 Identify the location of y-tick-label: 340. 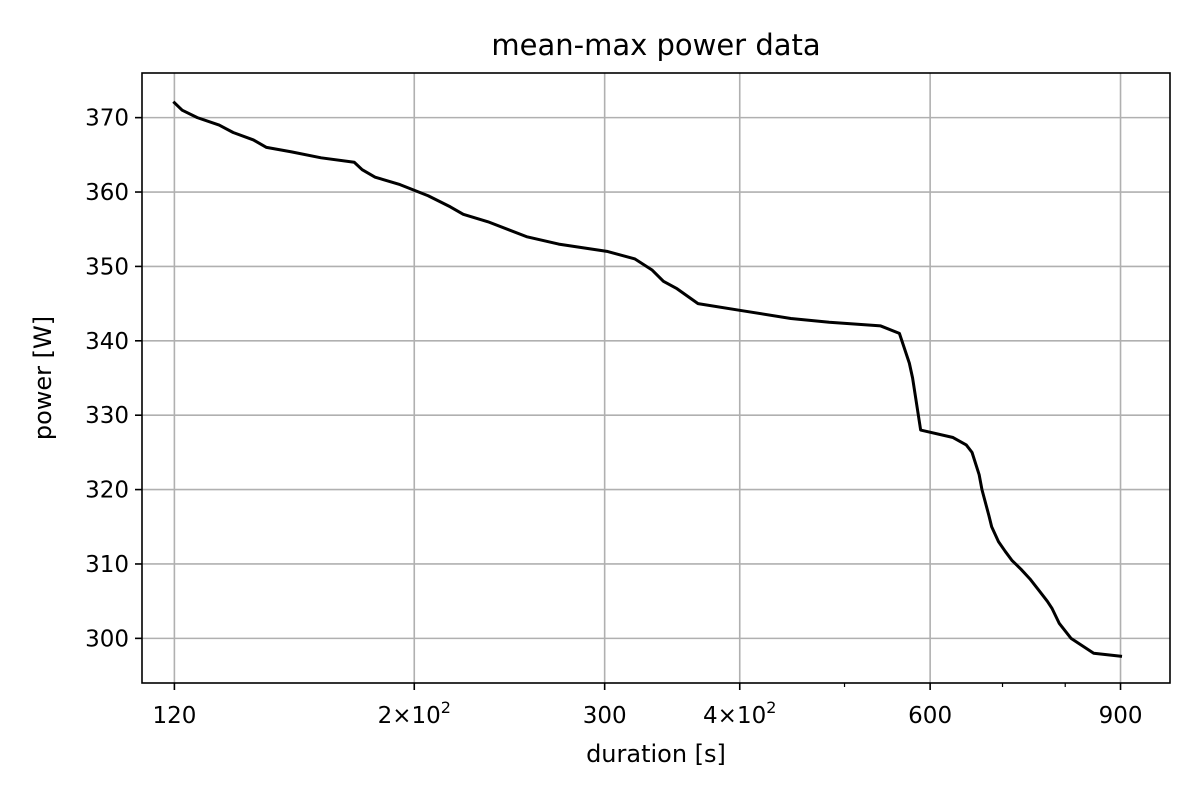
(107, 342).